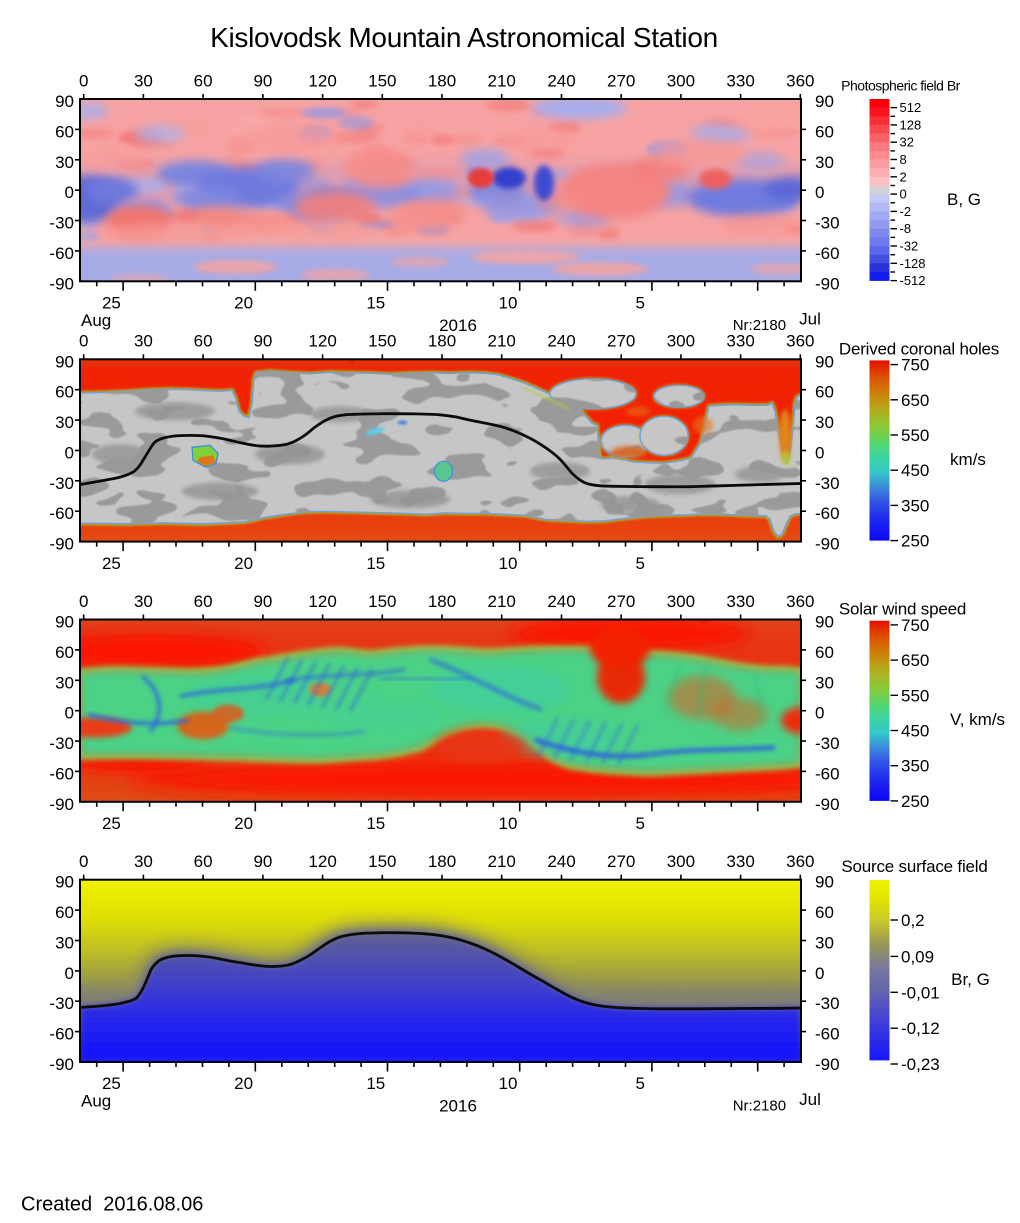 The height and width of the screenshot is (1223, 1020). What do you see at coordinates (917, 956) in the screenshot?
I see `svg-text: 0,09` at bounding box center [917, 956].